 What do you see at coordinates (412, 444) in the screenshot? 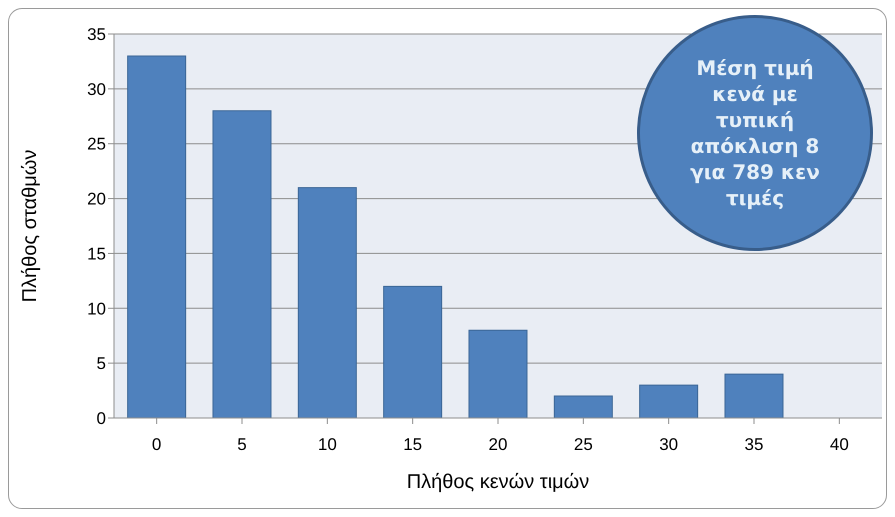
I see `x-tick-label: 15` at bounding box center [412, 444].